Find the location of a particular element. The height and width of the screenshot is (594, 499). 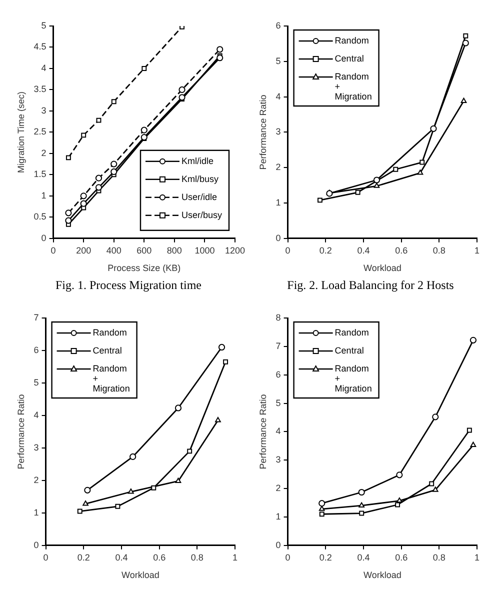

y-axis-title: Migration Time (sec) is located at coordinates (21, 132).